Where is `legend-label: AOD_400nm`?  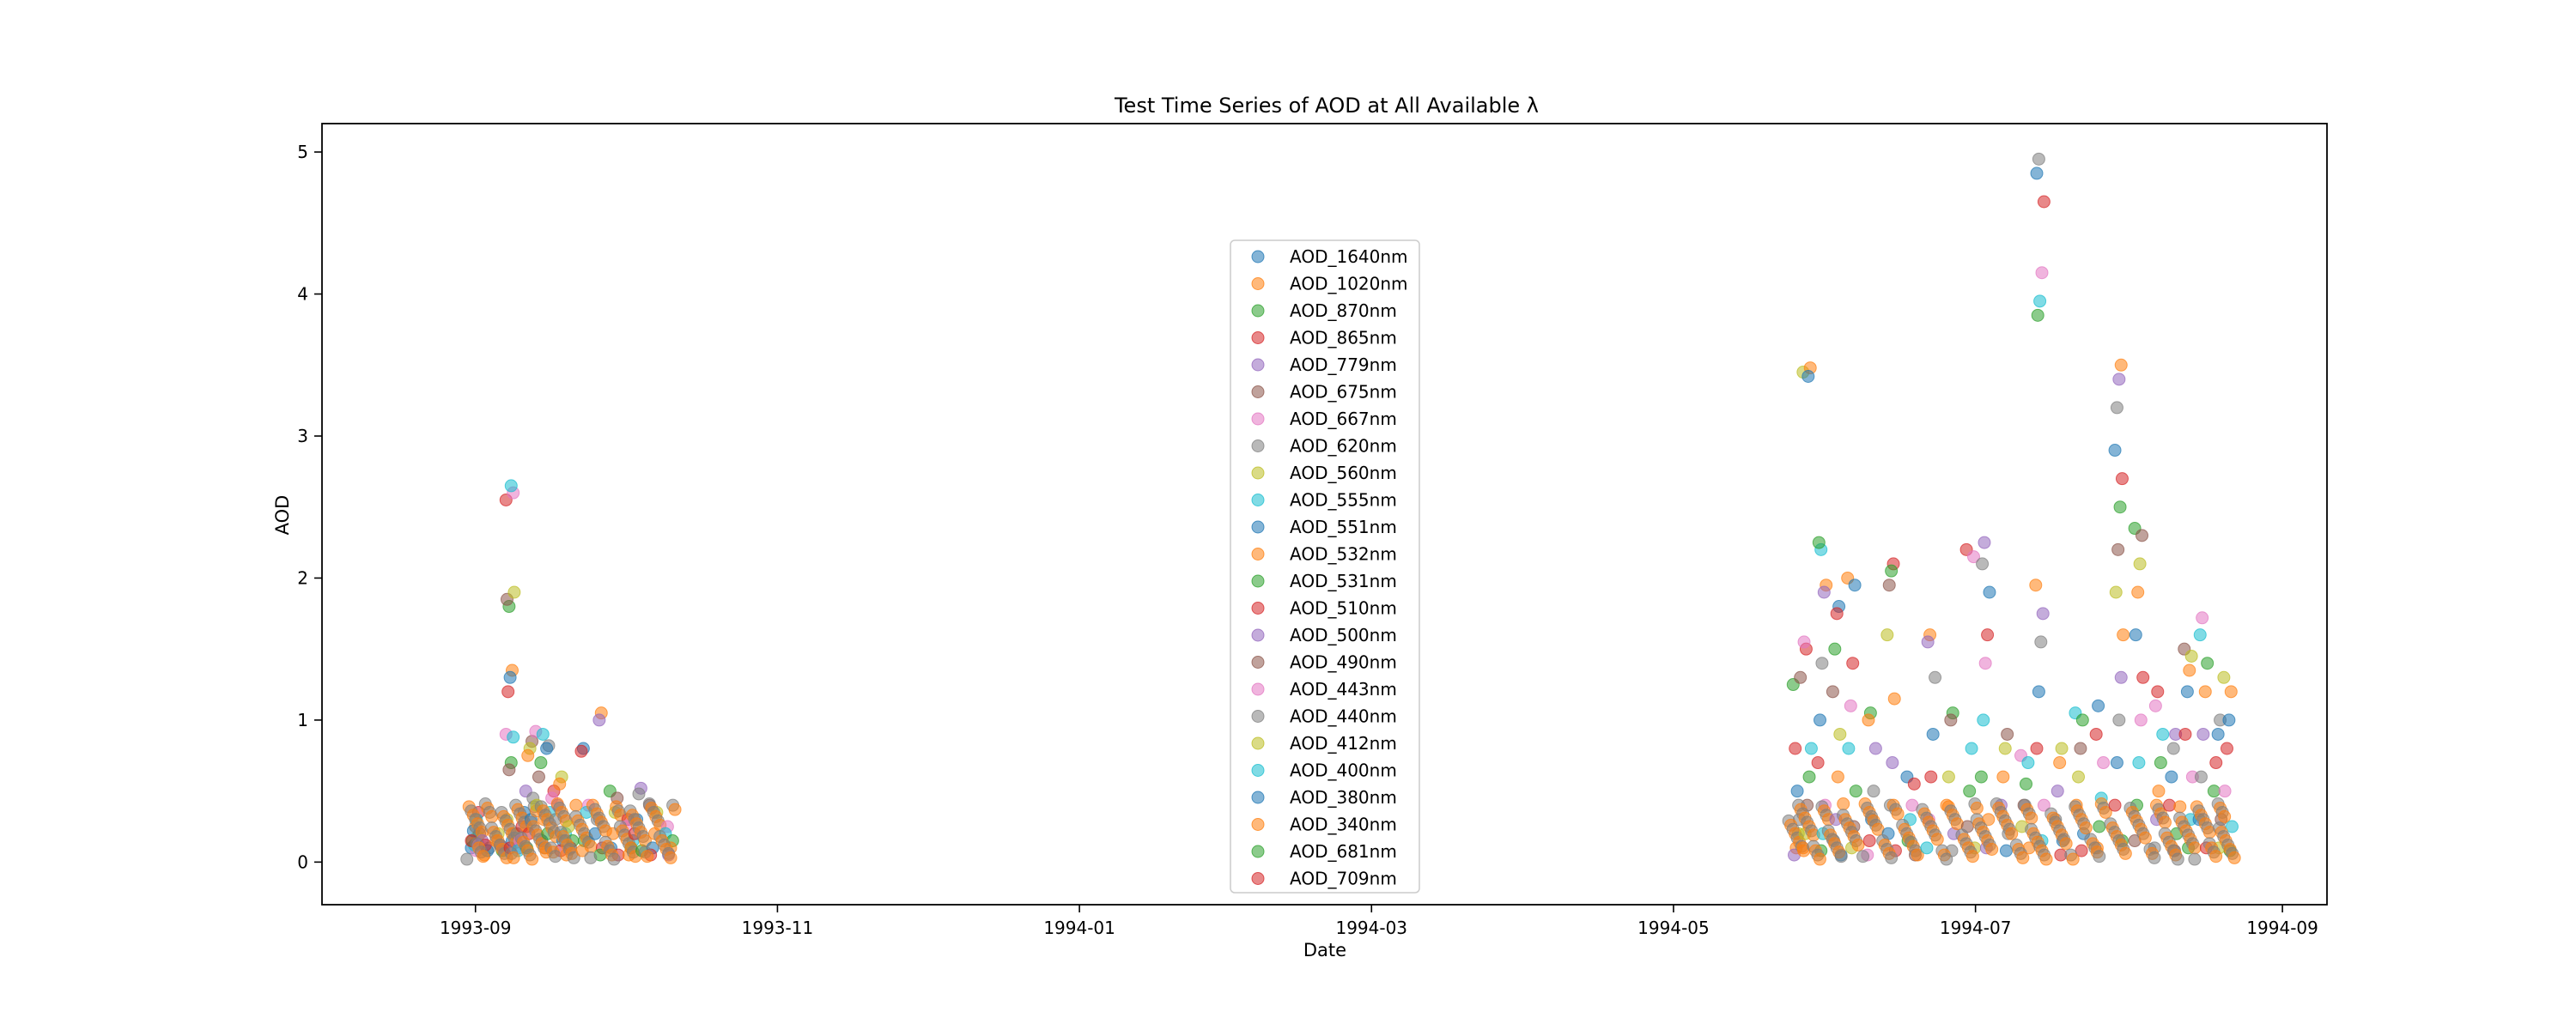 legend-label: AOD_400nm is located at coordinates (1343, 770).